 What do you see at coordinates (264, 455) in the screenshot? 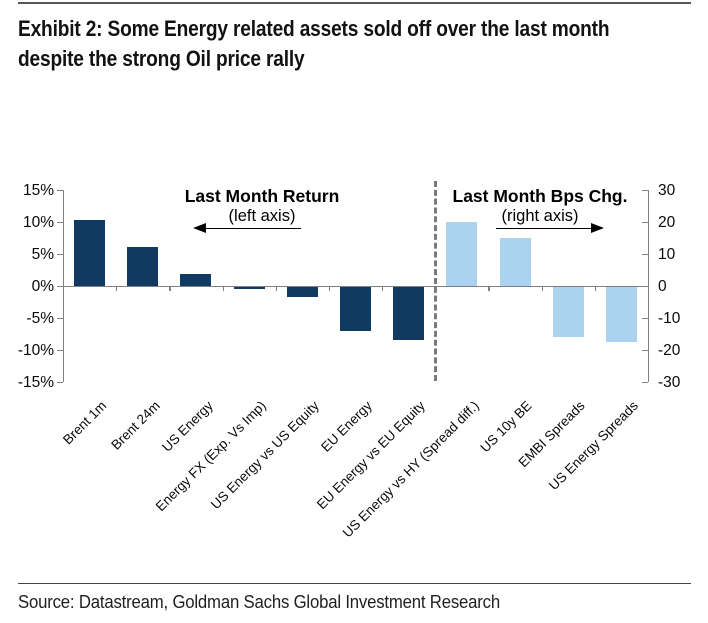
I see `x-axis-label-5: US Energy vs US Equity` at bounding box center [264, 455].